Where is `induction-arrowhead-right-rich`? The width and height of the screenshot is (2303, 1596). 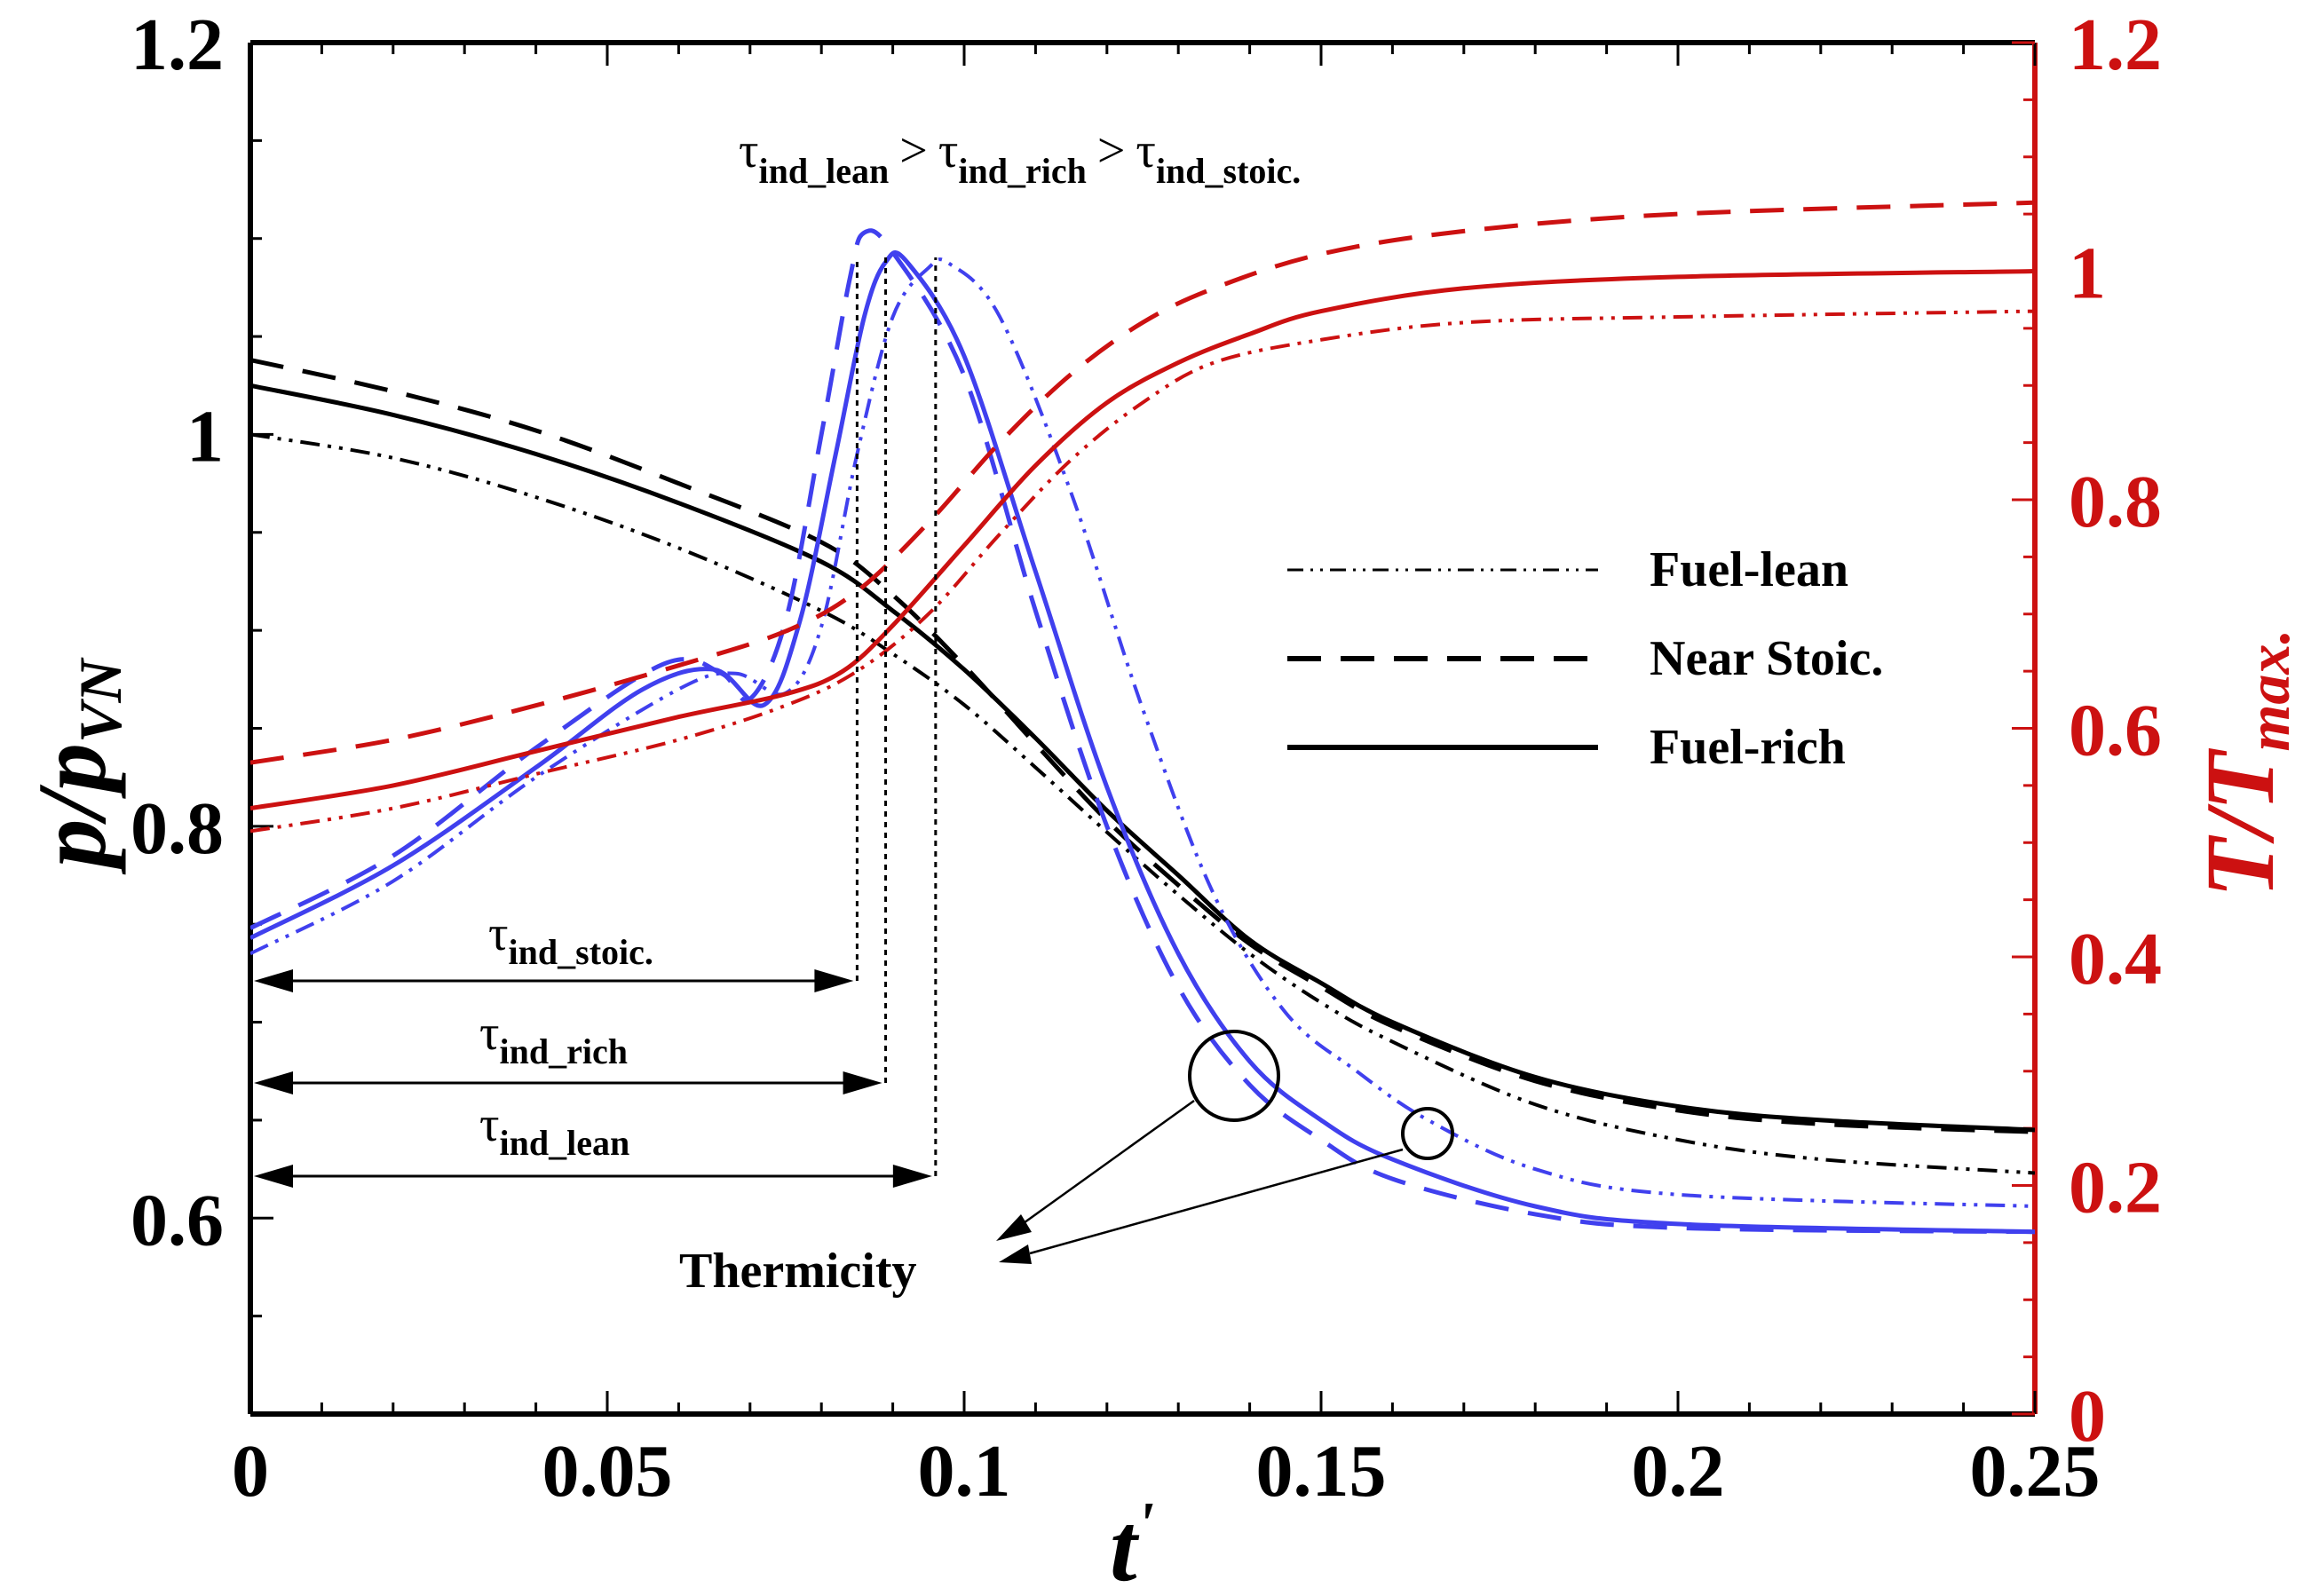
induction-arrowhead-right-rich is located at coordinates (862, 1082).